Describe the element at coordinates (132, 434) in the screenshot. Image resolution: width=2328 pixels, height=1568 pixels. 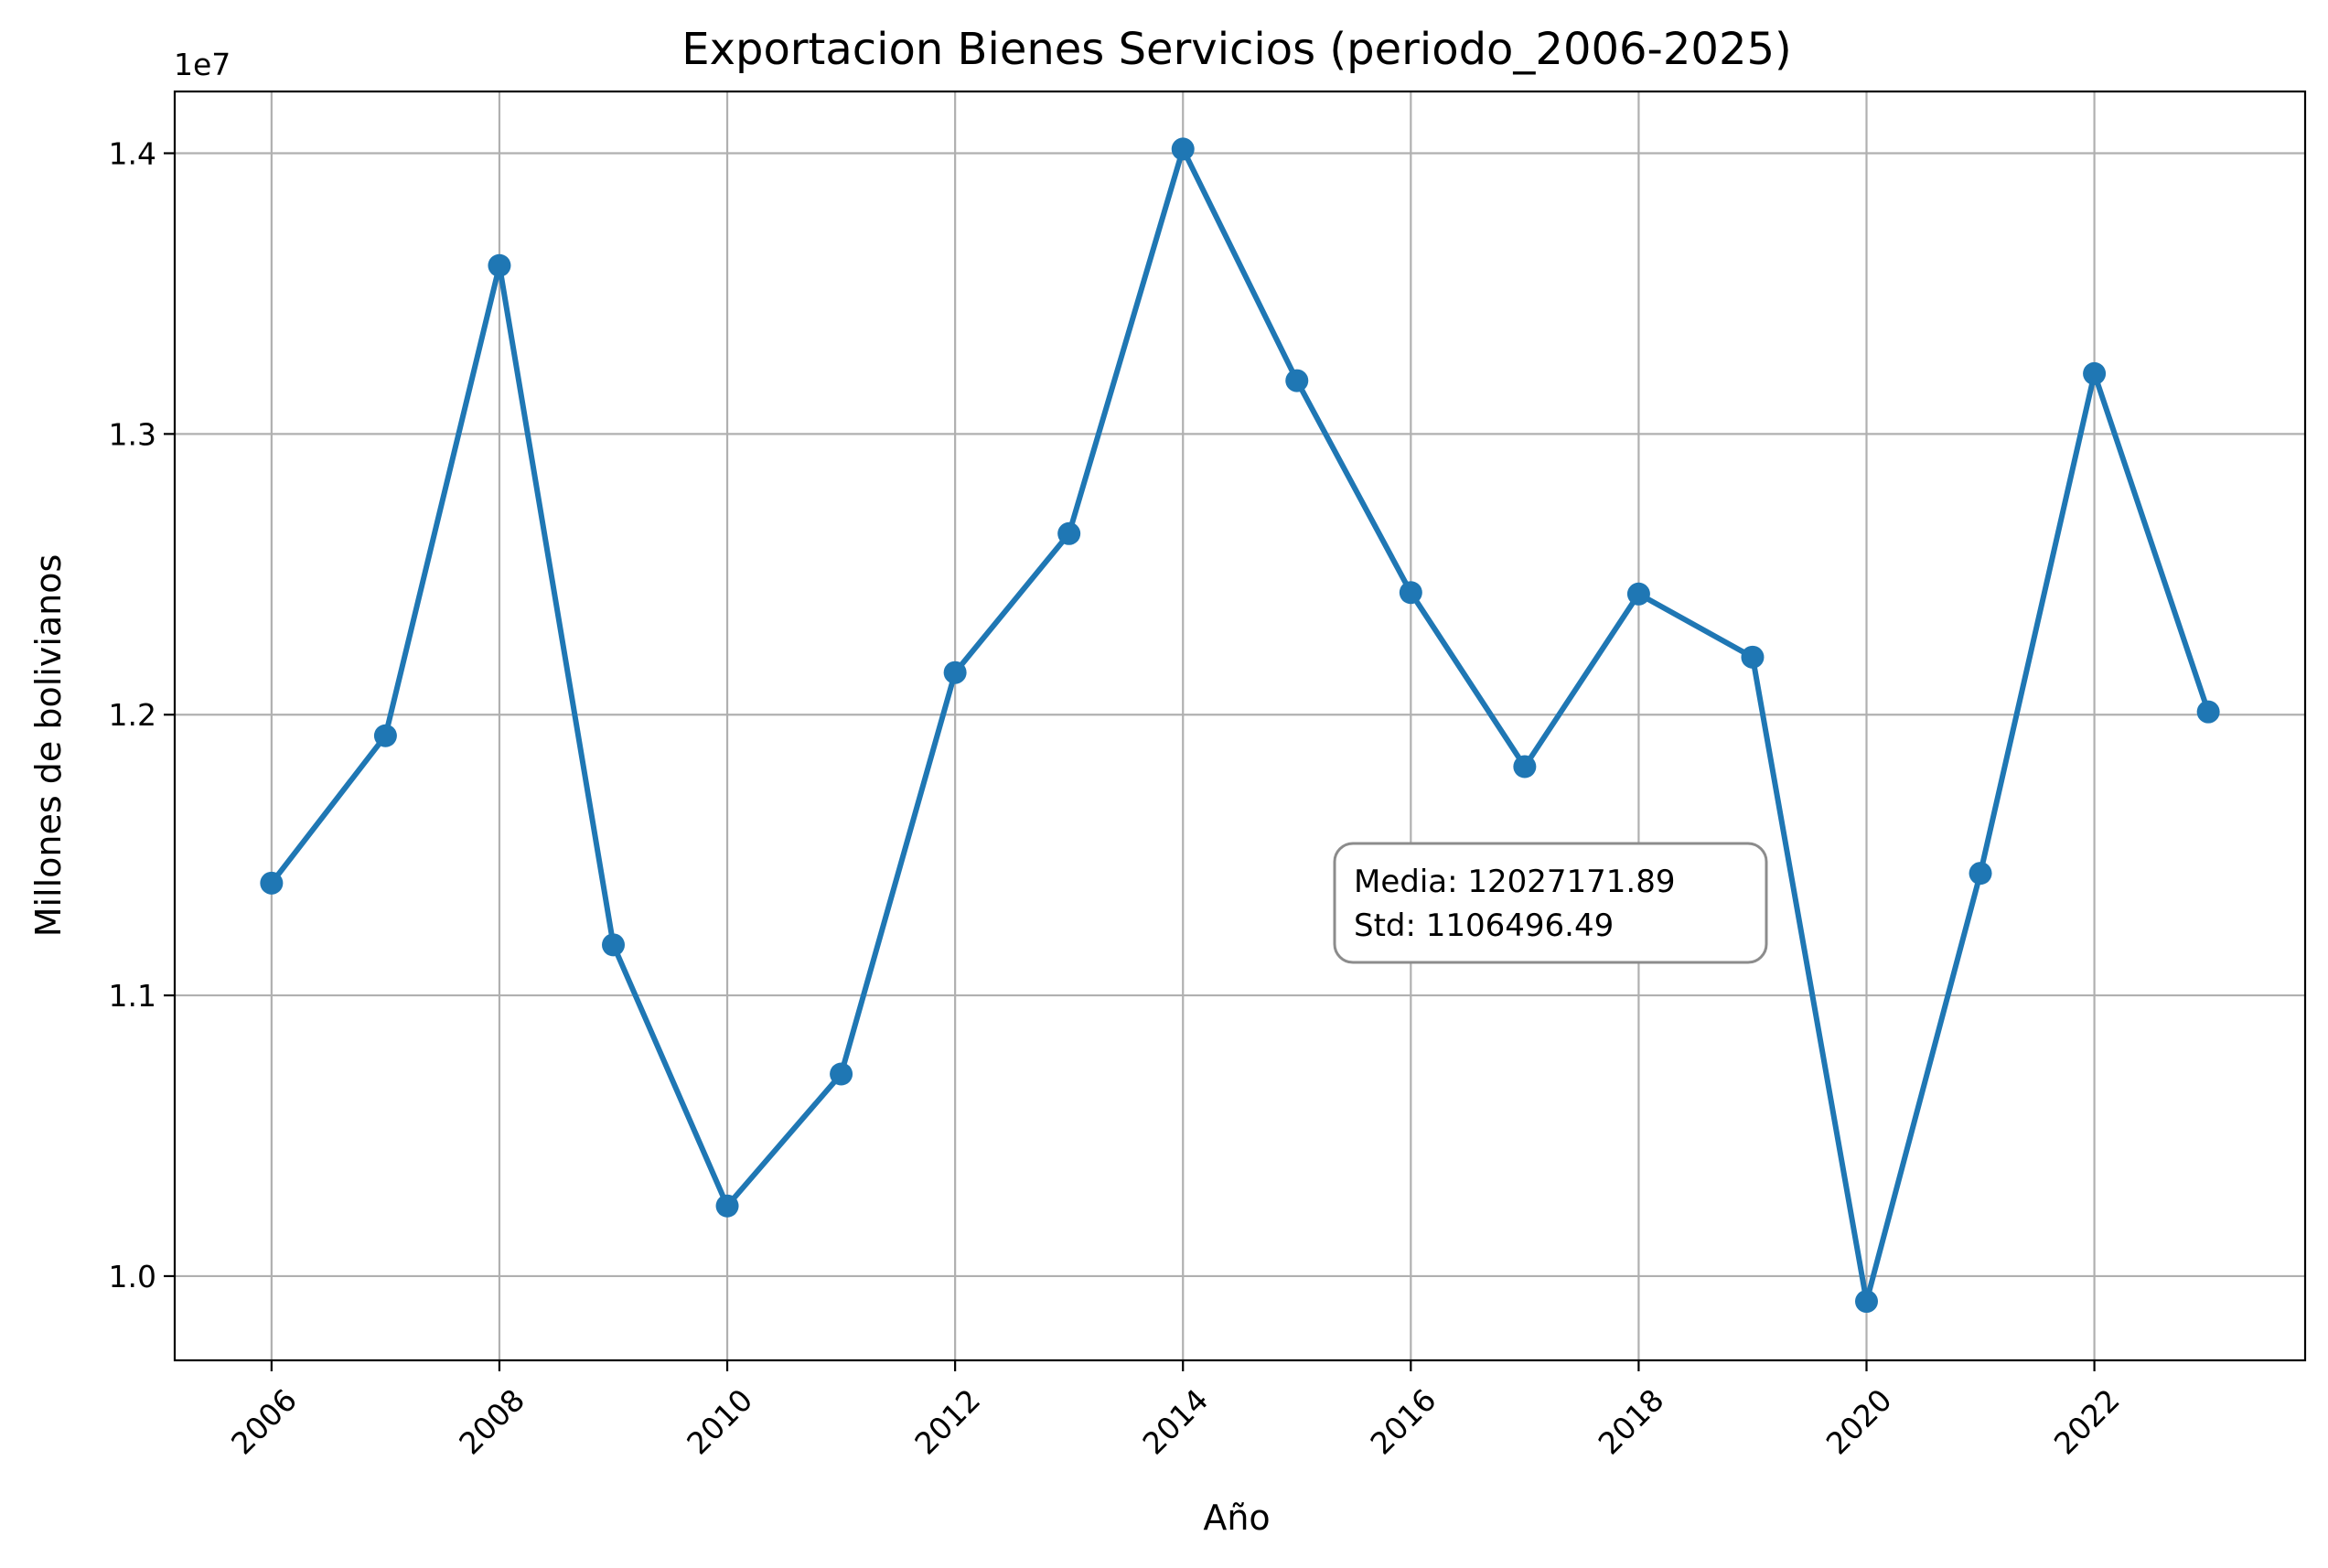
I see `y-tick-label: 1.3` at that location.